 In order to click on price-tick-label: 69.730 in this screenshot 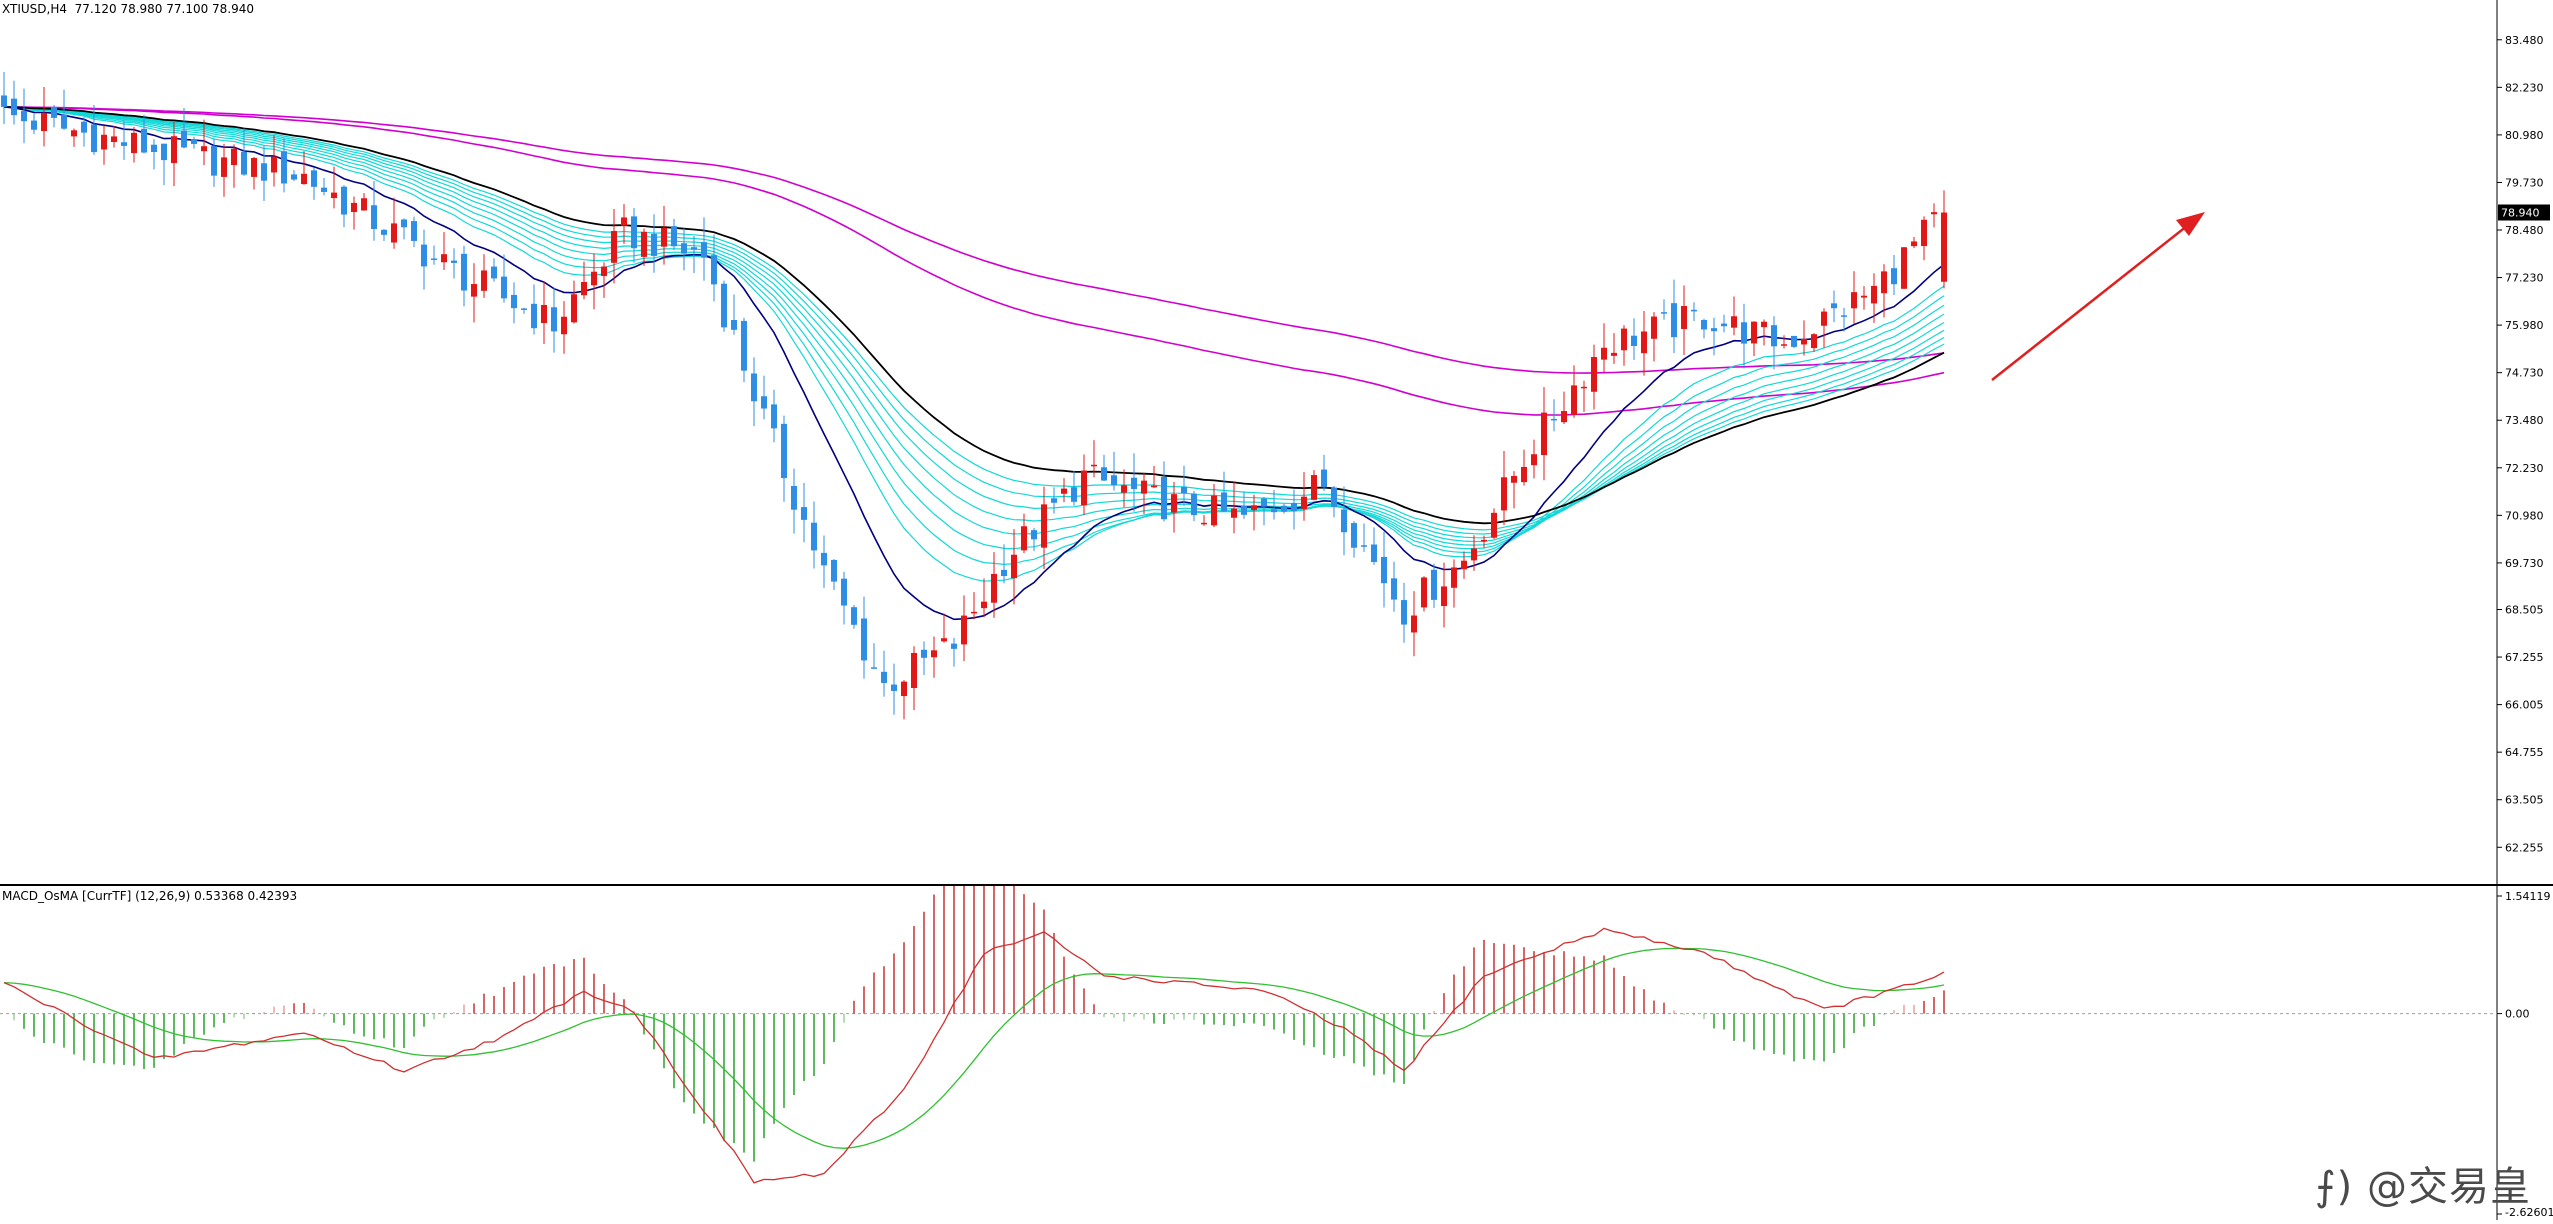, I will do `click(2524, 563)`.